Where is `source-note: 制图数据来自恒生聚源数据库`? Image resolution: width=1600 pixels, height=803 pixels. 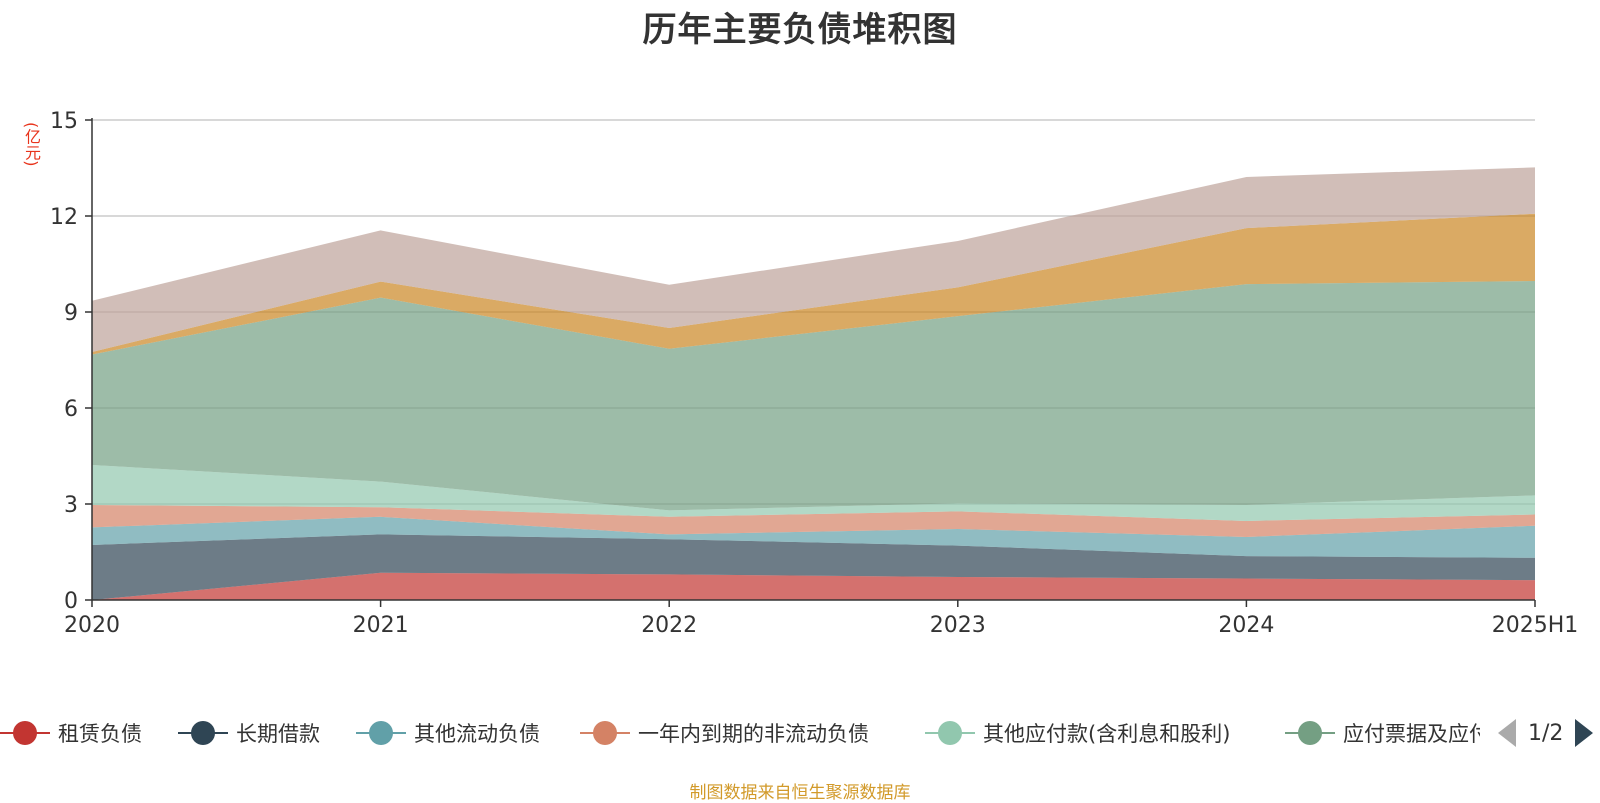 source-note: 制图数据来自恒生聚源数据库 is located at coordinates (800, 793).